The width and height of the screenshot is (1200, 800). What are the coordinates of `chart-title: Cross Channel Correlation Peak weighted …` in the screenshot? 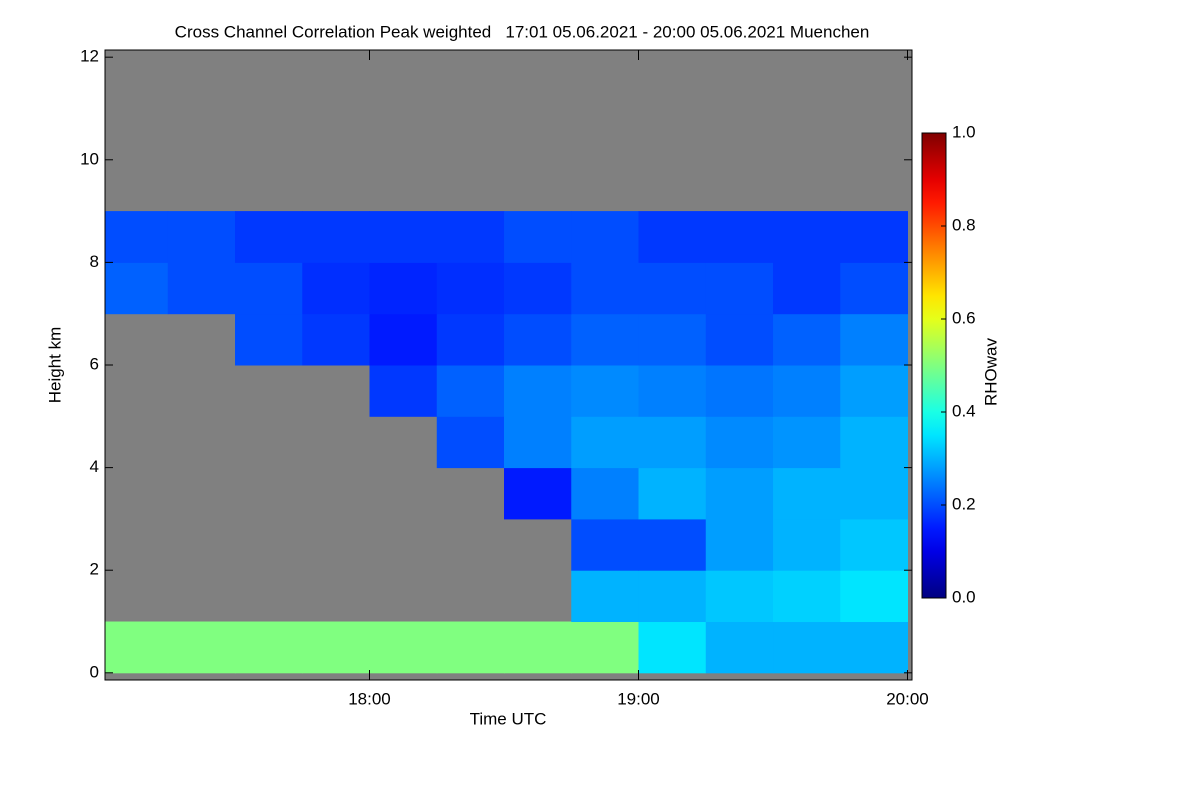 It's located at (522, 31).